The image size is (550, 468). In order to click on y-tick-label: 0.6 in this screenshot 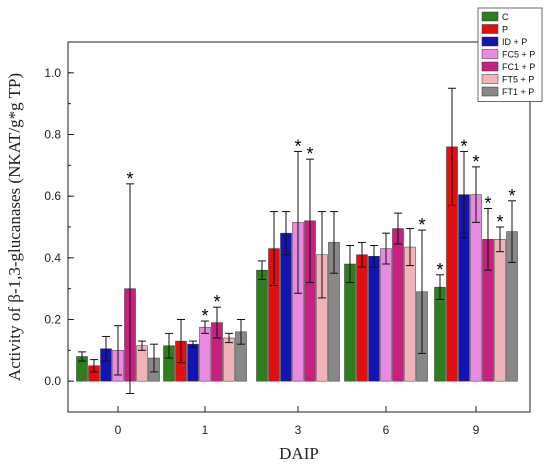, I will do `click(52, 196)`.